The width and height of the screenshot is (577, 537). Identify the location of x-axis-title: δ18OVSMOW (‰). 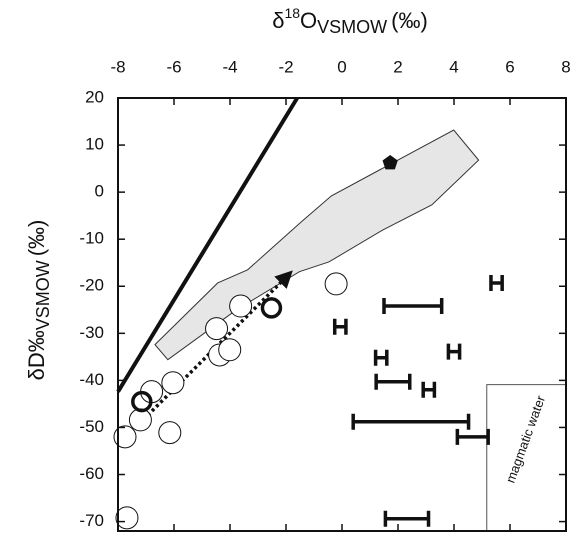
(350, 21).